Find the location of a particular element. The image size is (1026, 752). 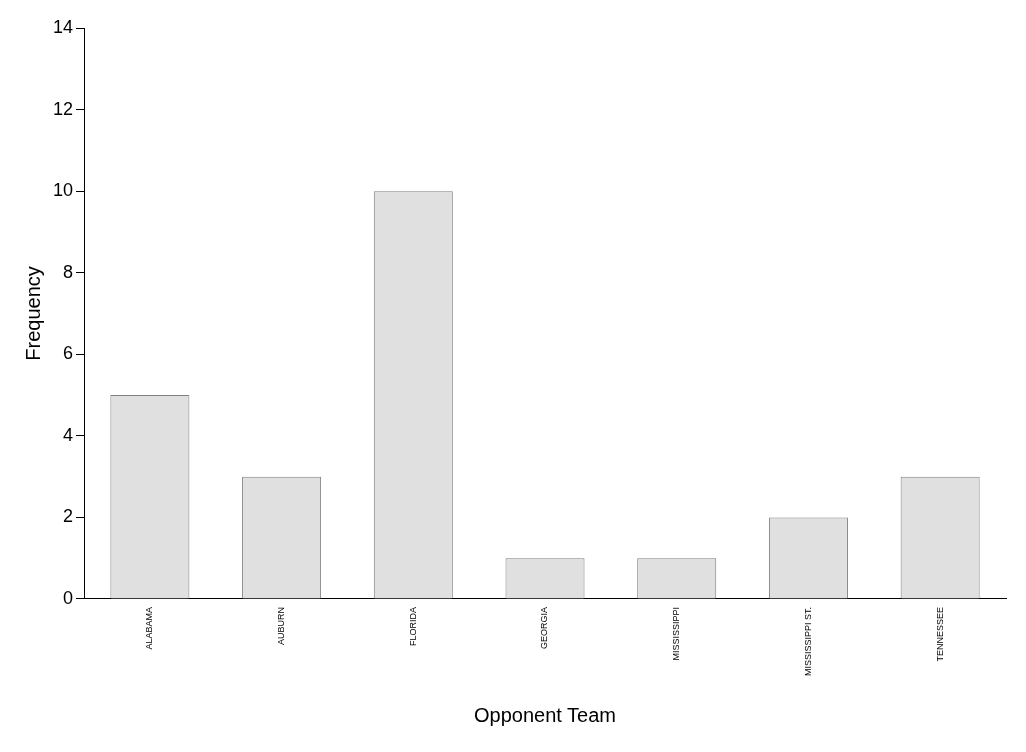

x-tick-label: ALABAMA is located at coordinates (149, 628).